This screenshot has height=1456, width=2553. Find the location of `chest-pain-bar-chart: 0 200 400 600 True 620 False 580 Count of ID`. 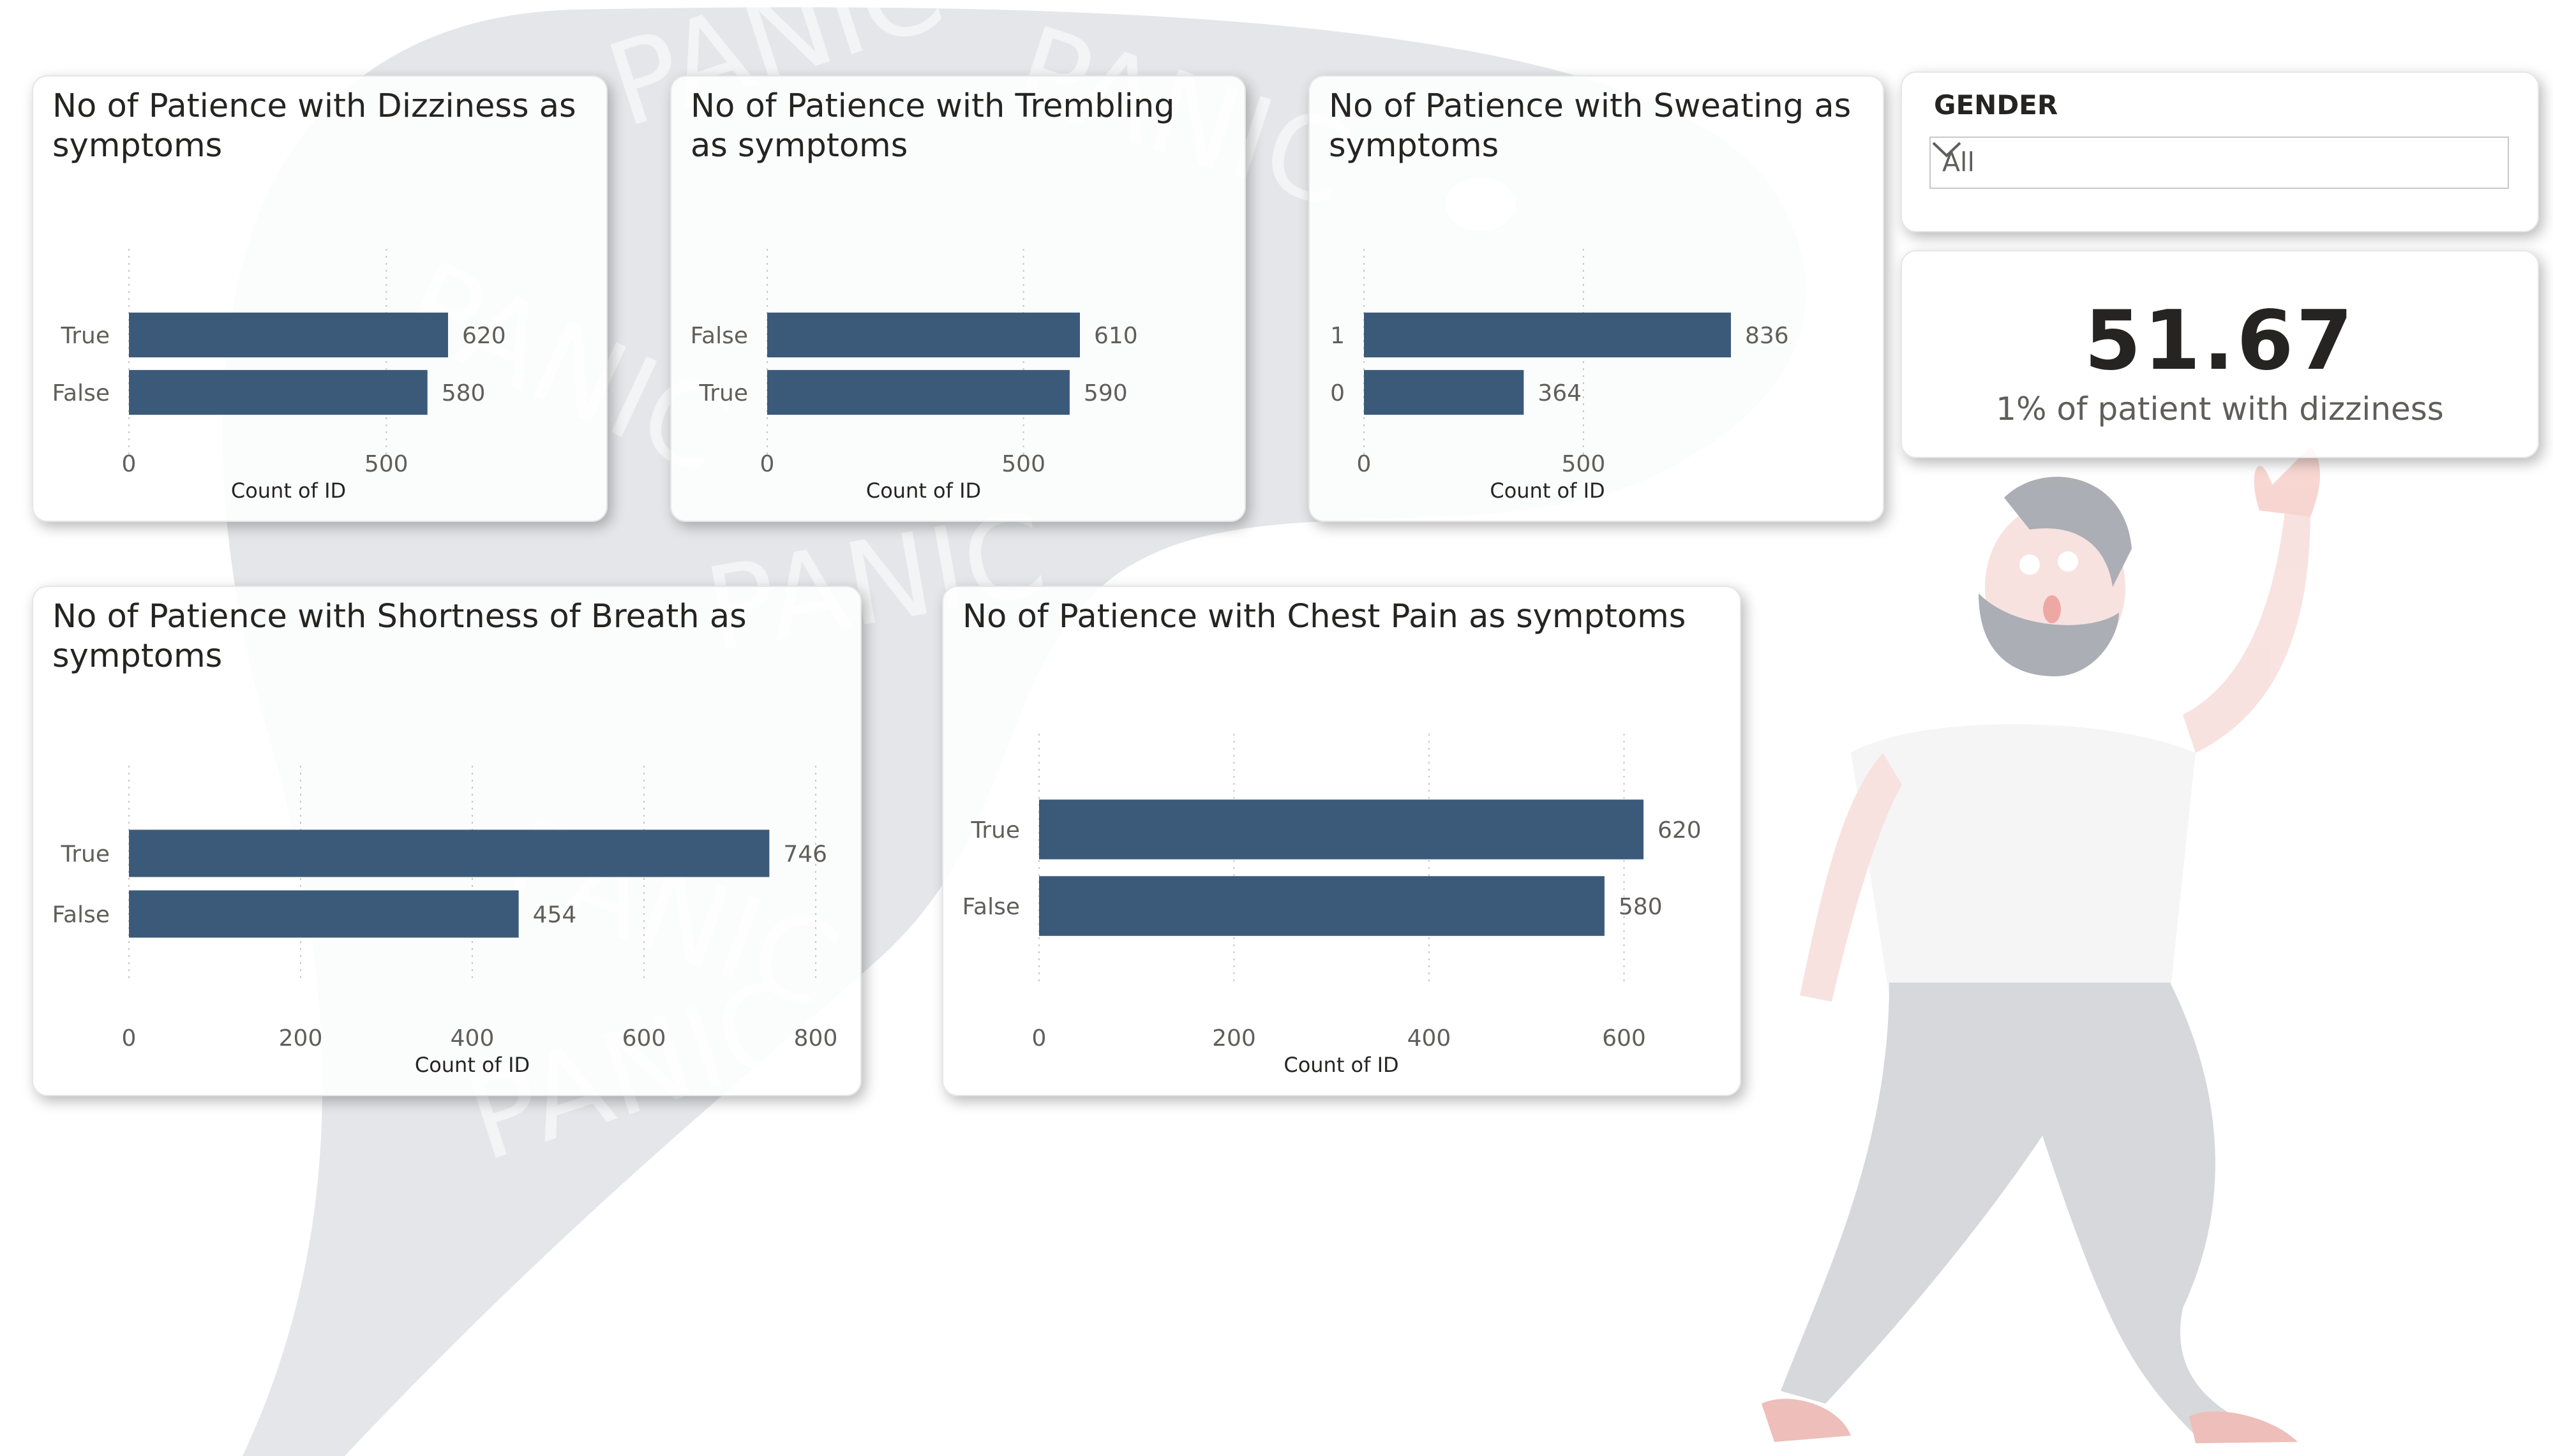

chest-pain-bar-chart: 0 200 400 600 True 620 False 580 Count of ID is located at coordinates (1332, 905).